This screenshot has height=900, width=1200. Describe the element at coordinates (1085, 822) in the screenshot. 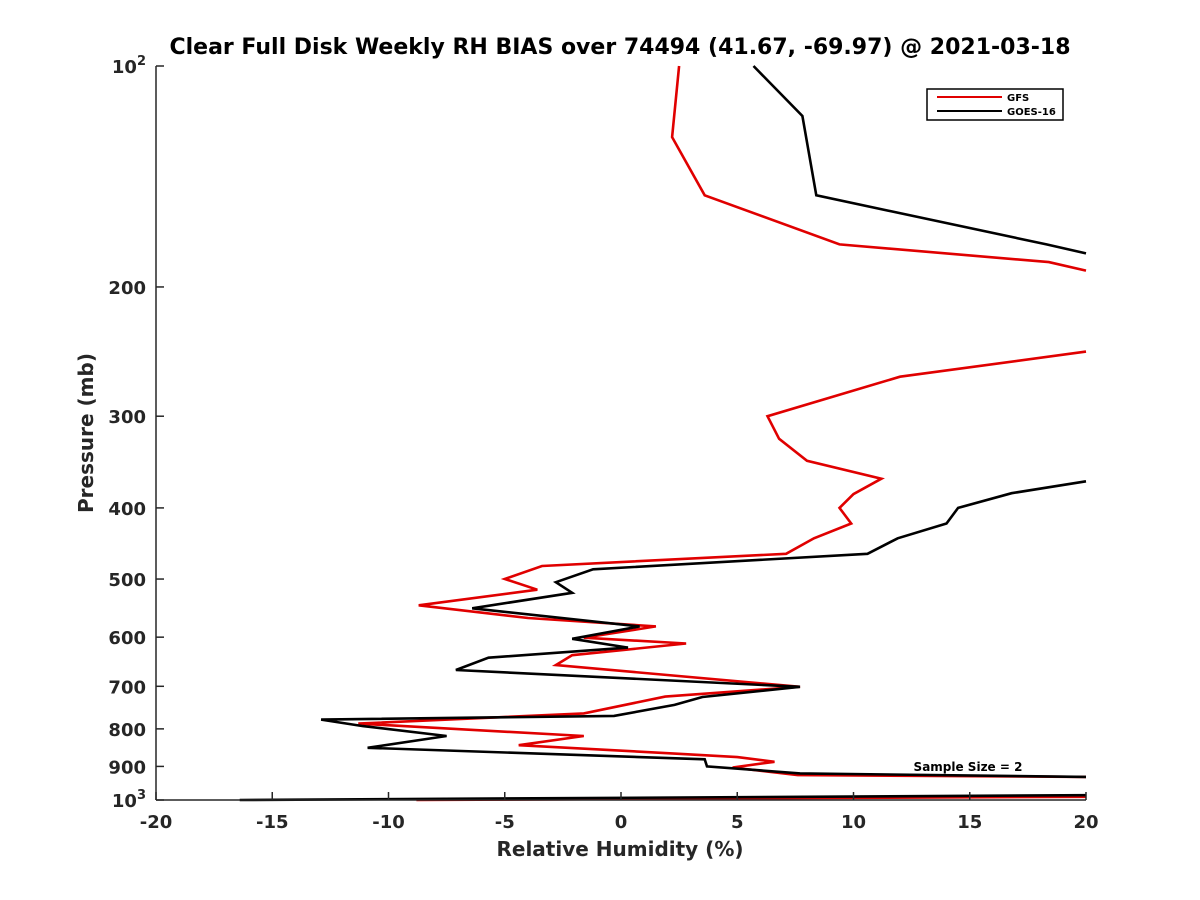

I see `x-tick-label: 20` at that location.